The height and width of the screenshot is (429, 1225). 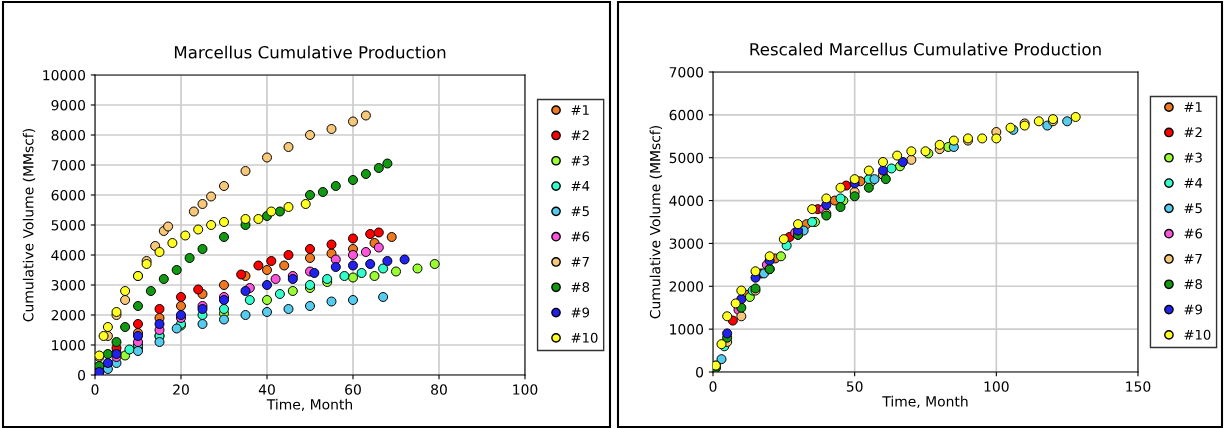 I want to click on y-tick-label: 9000, so click(x=68, y=105).